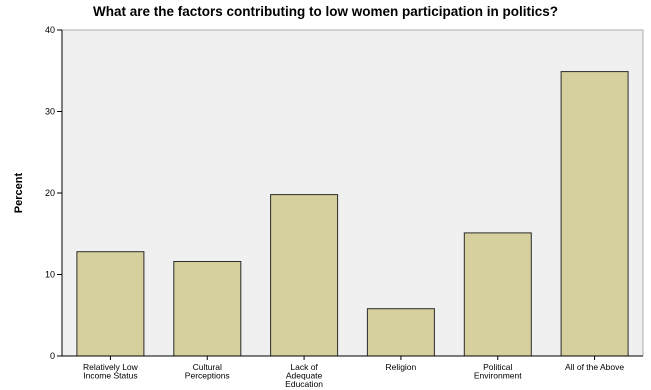 This screenshot has width=651, height=390. What do you see at coordinates (498, 371) in the screenshot?
I see `x-tick-label-4: Political Environment` at bounding box center [498, 371].